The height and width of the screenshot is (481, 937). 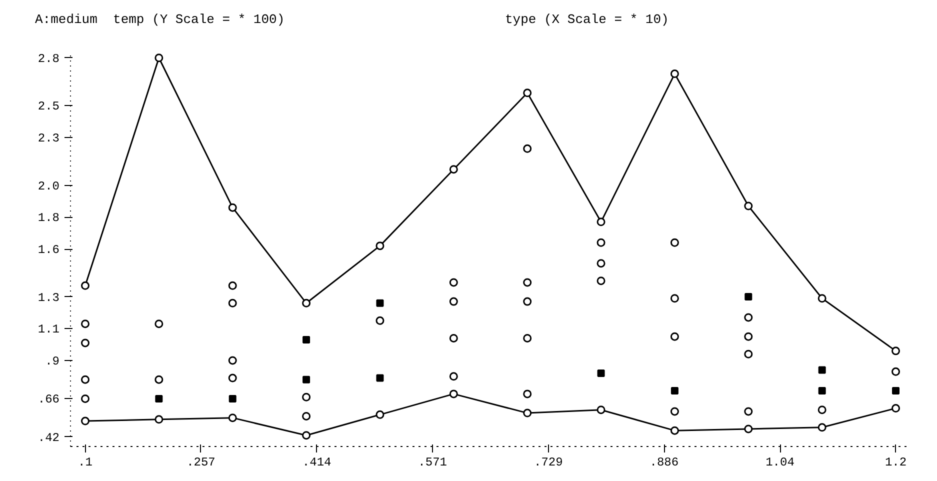 What do you see at coordinates (49, 297) in the screenshot?
I see `y-tick-label: 1.3` at bounding box center [49, 297].